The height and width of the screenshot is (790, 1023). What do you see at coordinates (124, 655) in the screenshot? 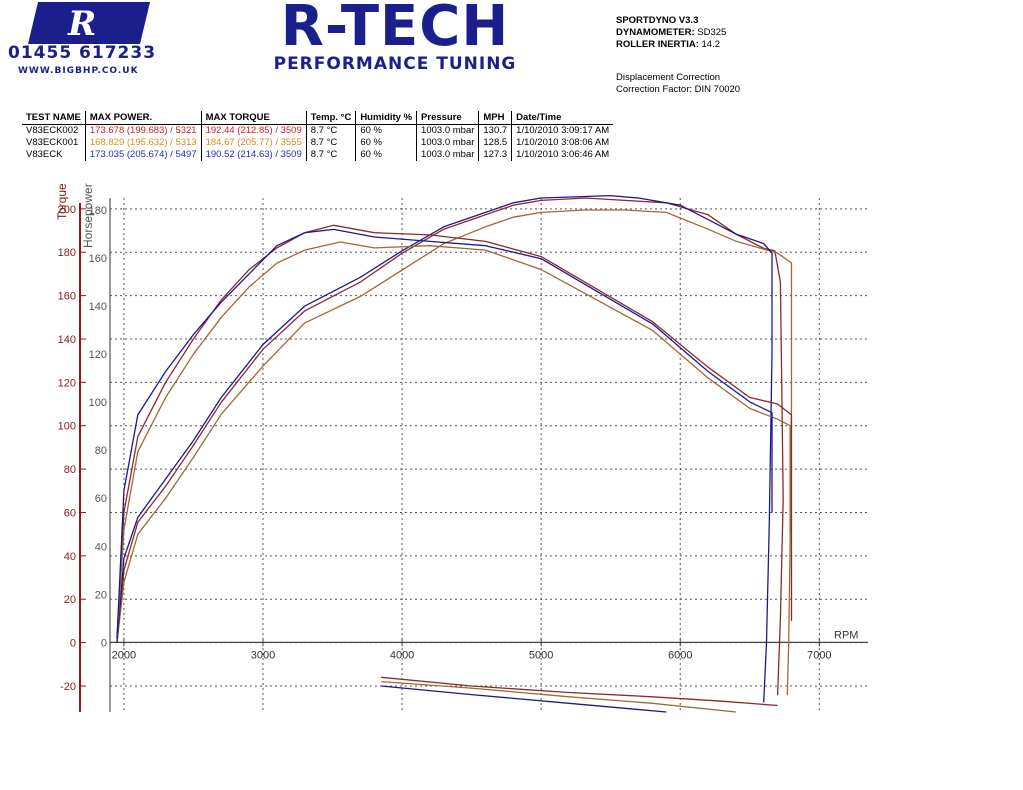
I see `rpm-tick-label: 2000` at bounding box center [124, 655].